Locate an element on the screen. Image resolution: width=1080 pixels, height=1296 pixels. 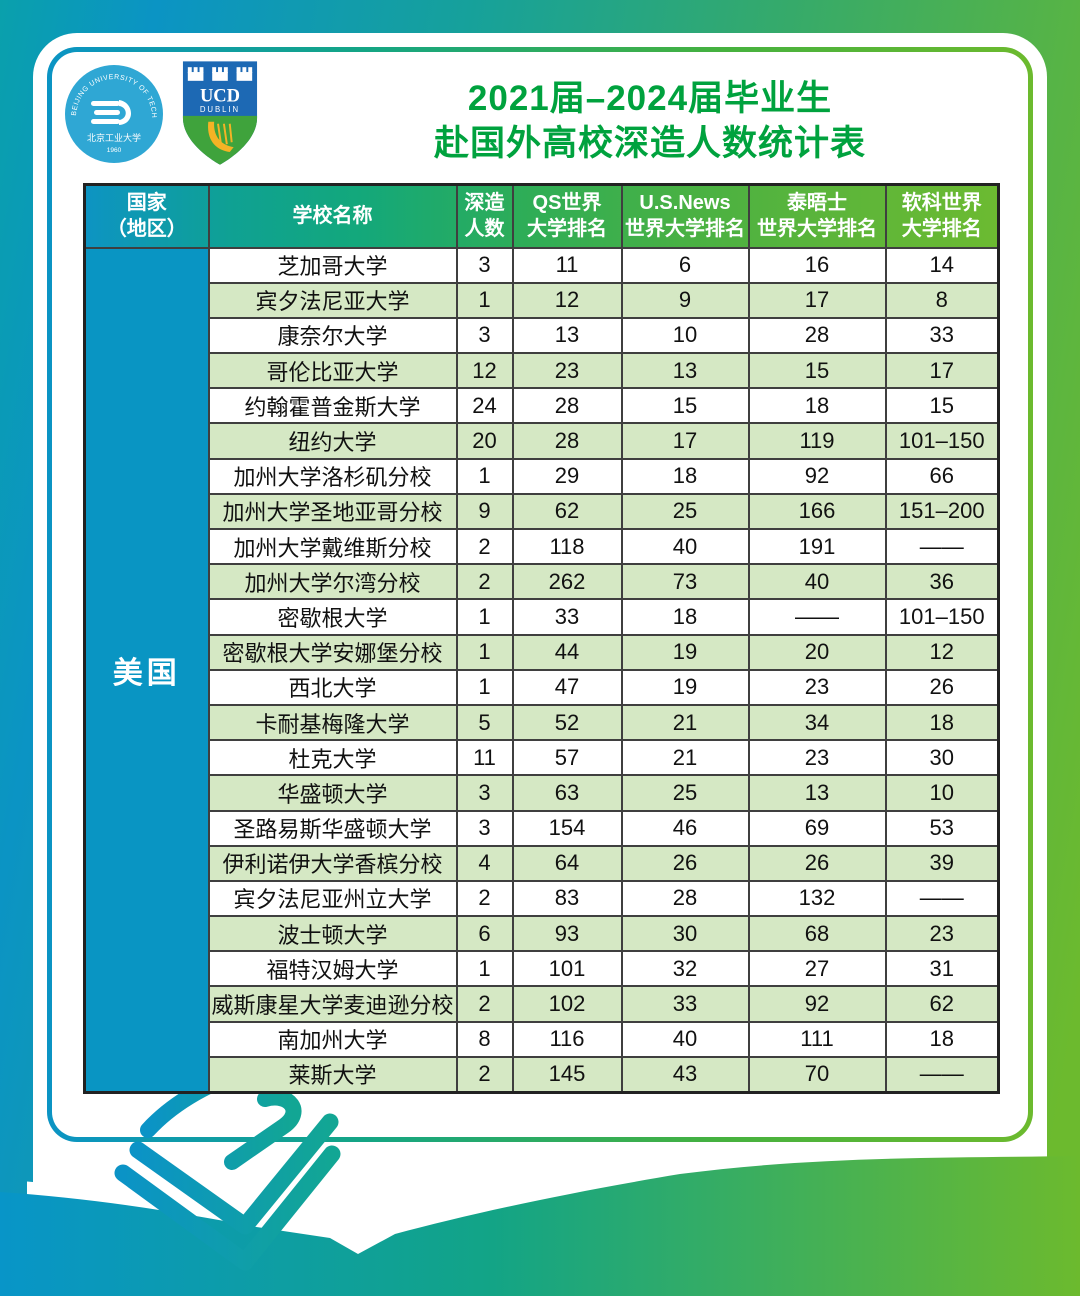
table-row: 波士顿大学 6 93 30 68 23 is located at coordinates (542, 934).